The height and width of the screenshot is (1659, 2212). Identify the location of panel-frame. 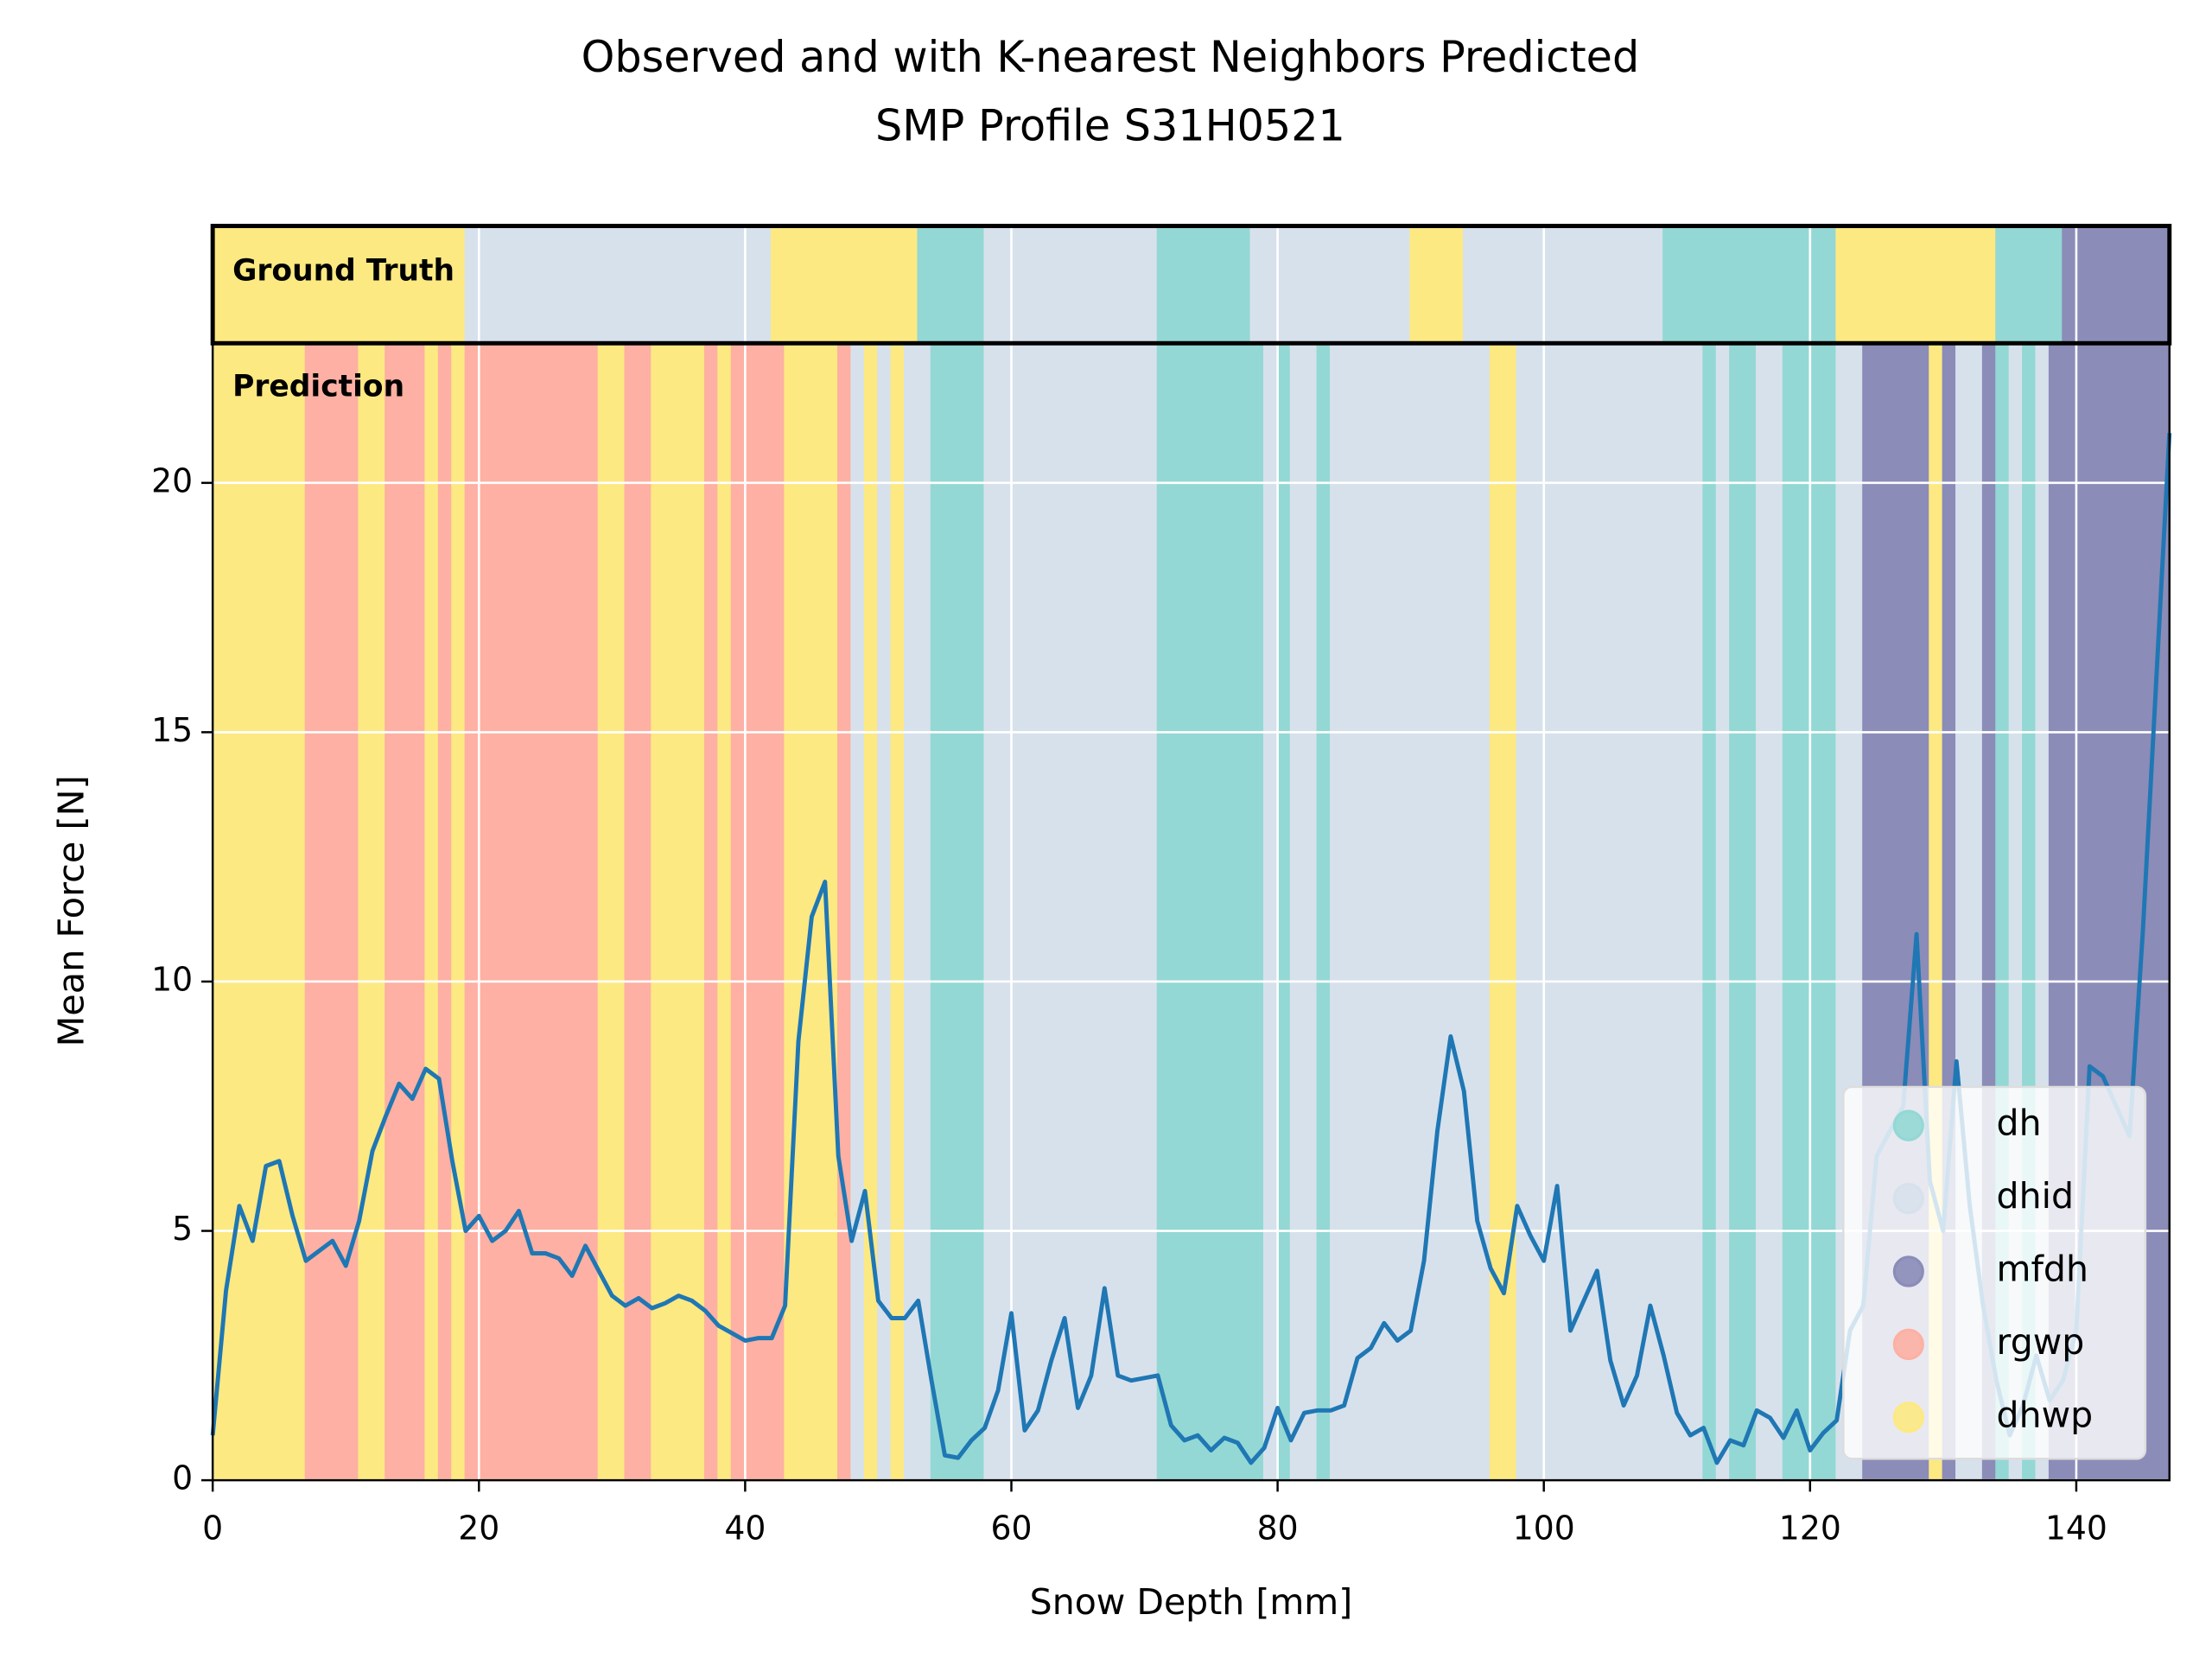
(1191, 285).